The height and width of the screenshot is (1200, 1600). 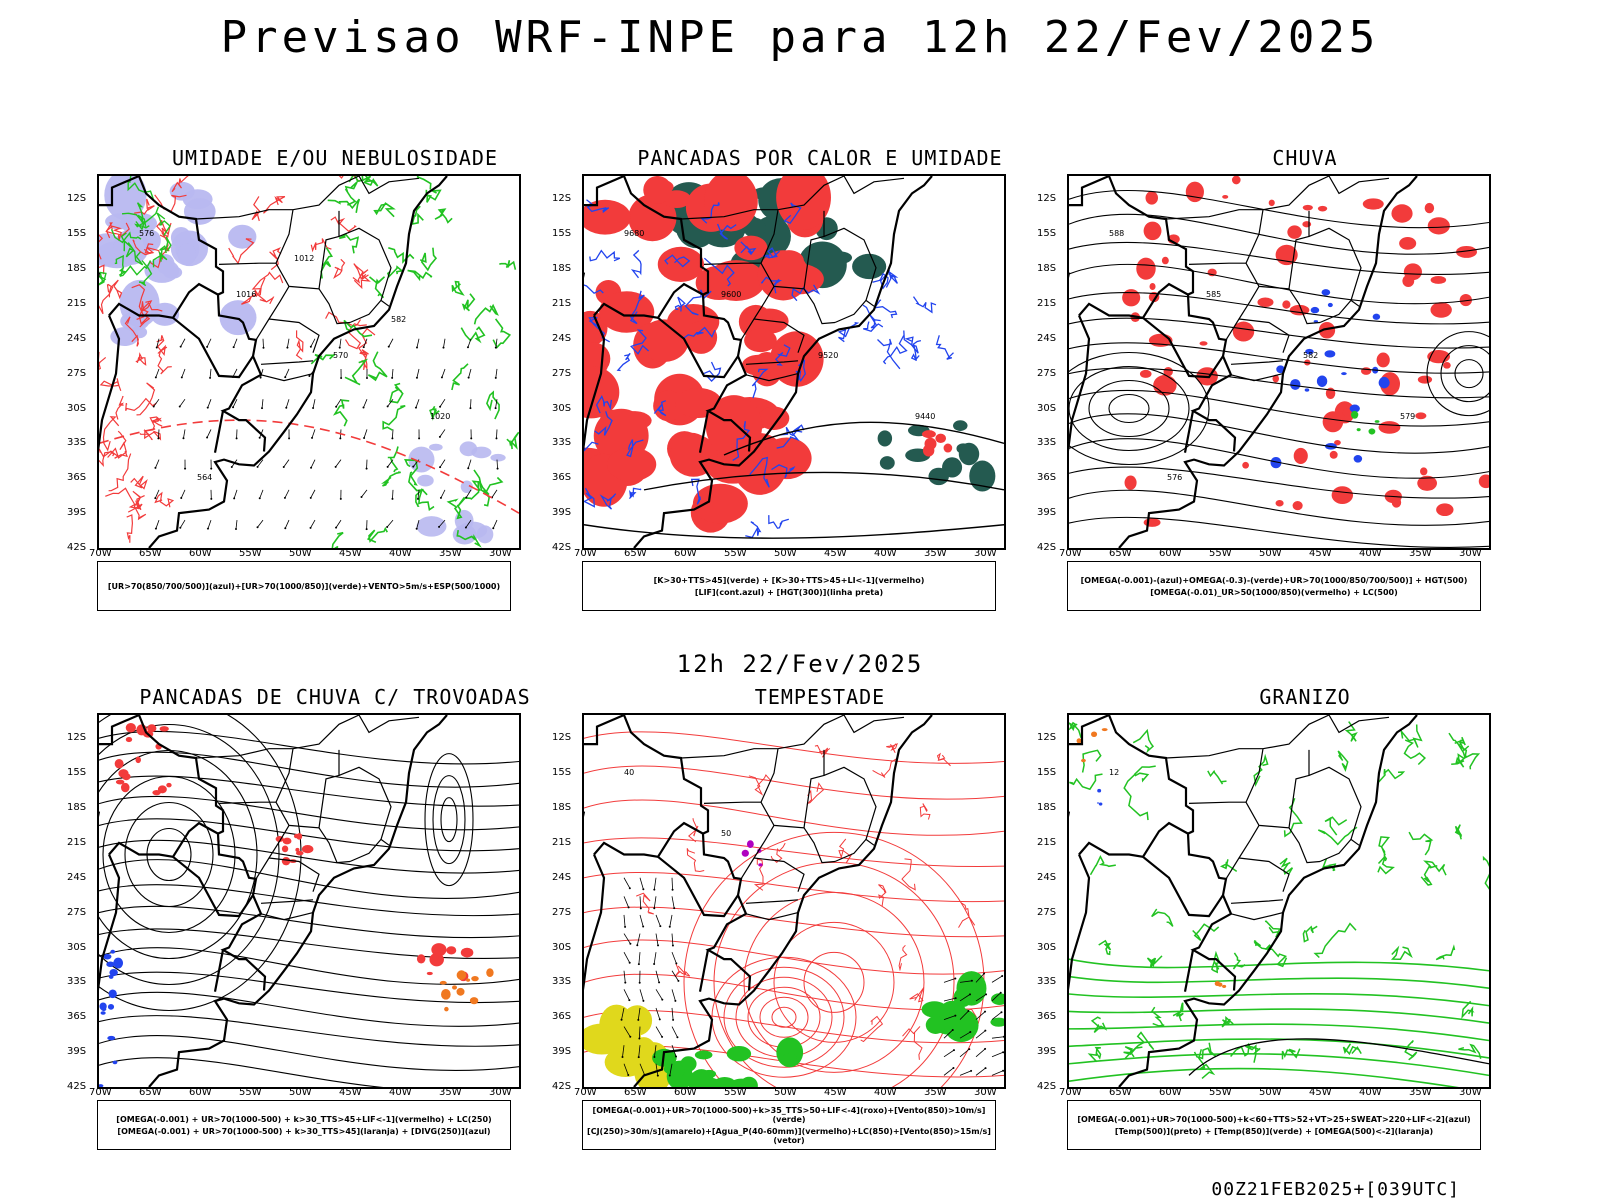 What do you see at coordinates (309, 362) in the screenshot?
I see `weather-map: 576 1016 570 1020 564 1012 582` at bounding box center [309, 362].